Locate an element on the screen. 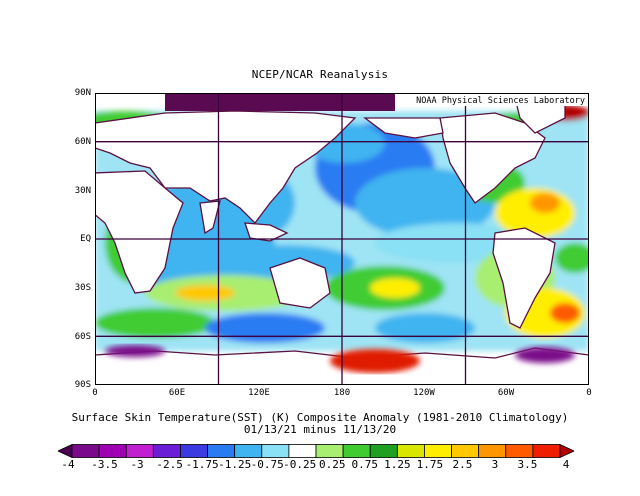  colorbar-label: 2.5 is located at coordinates (462, 464).